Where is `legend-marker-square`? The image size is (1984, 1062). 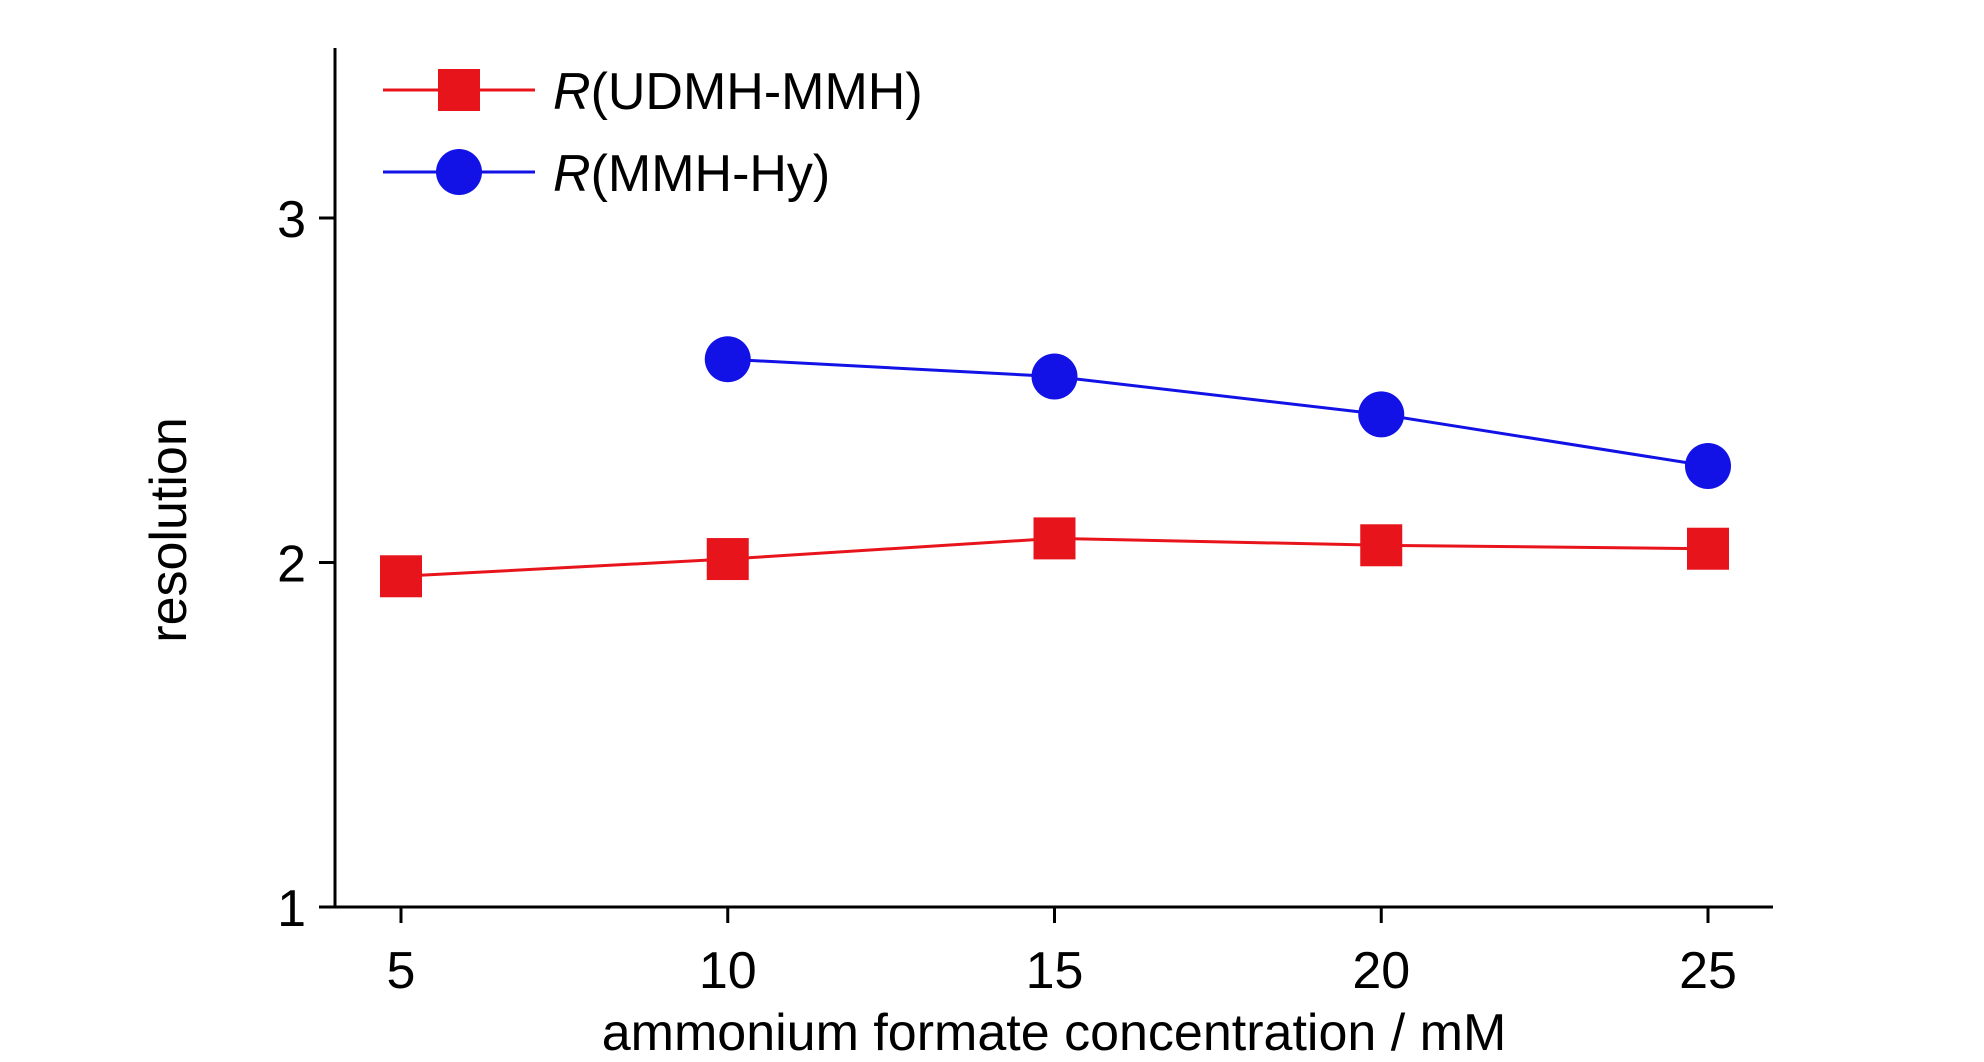
legend-marker-square is located at coordinates (459, 90).